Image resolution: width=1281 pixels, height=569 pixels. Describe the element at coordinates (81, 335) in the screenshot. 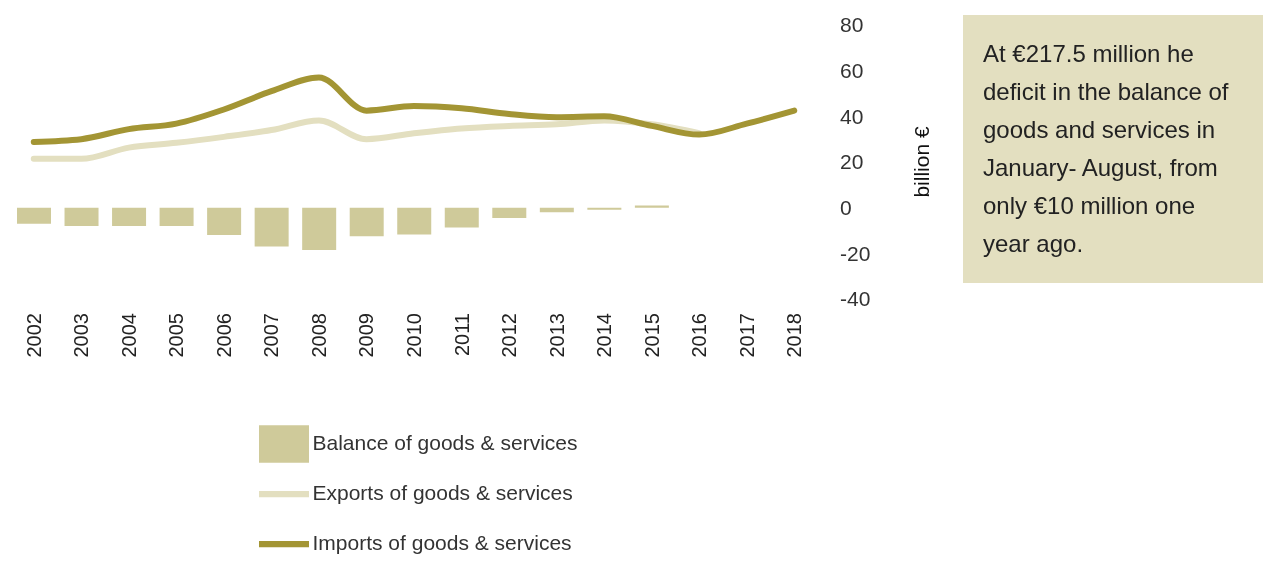

I see `x-tick-label: 2003` at that location.